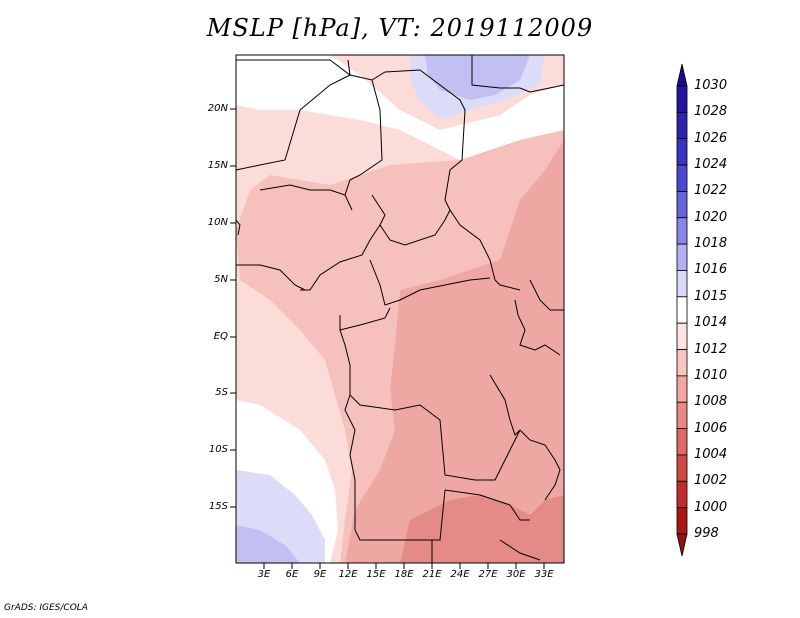 This screenshot has height=618, width=800. Describe the element at coordinates (217, 165) in the screenshot. I see `lat-label-15n: 15N` at that location.